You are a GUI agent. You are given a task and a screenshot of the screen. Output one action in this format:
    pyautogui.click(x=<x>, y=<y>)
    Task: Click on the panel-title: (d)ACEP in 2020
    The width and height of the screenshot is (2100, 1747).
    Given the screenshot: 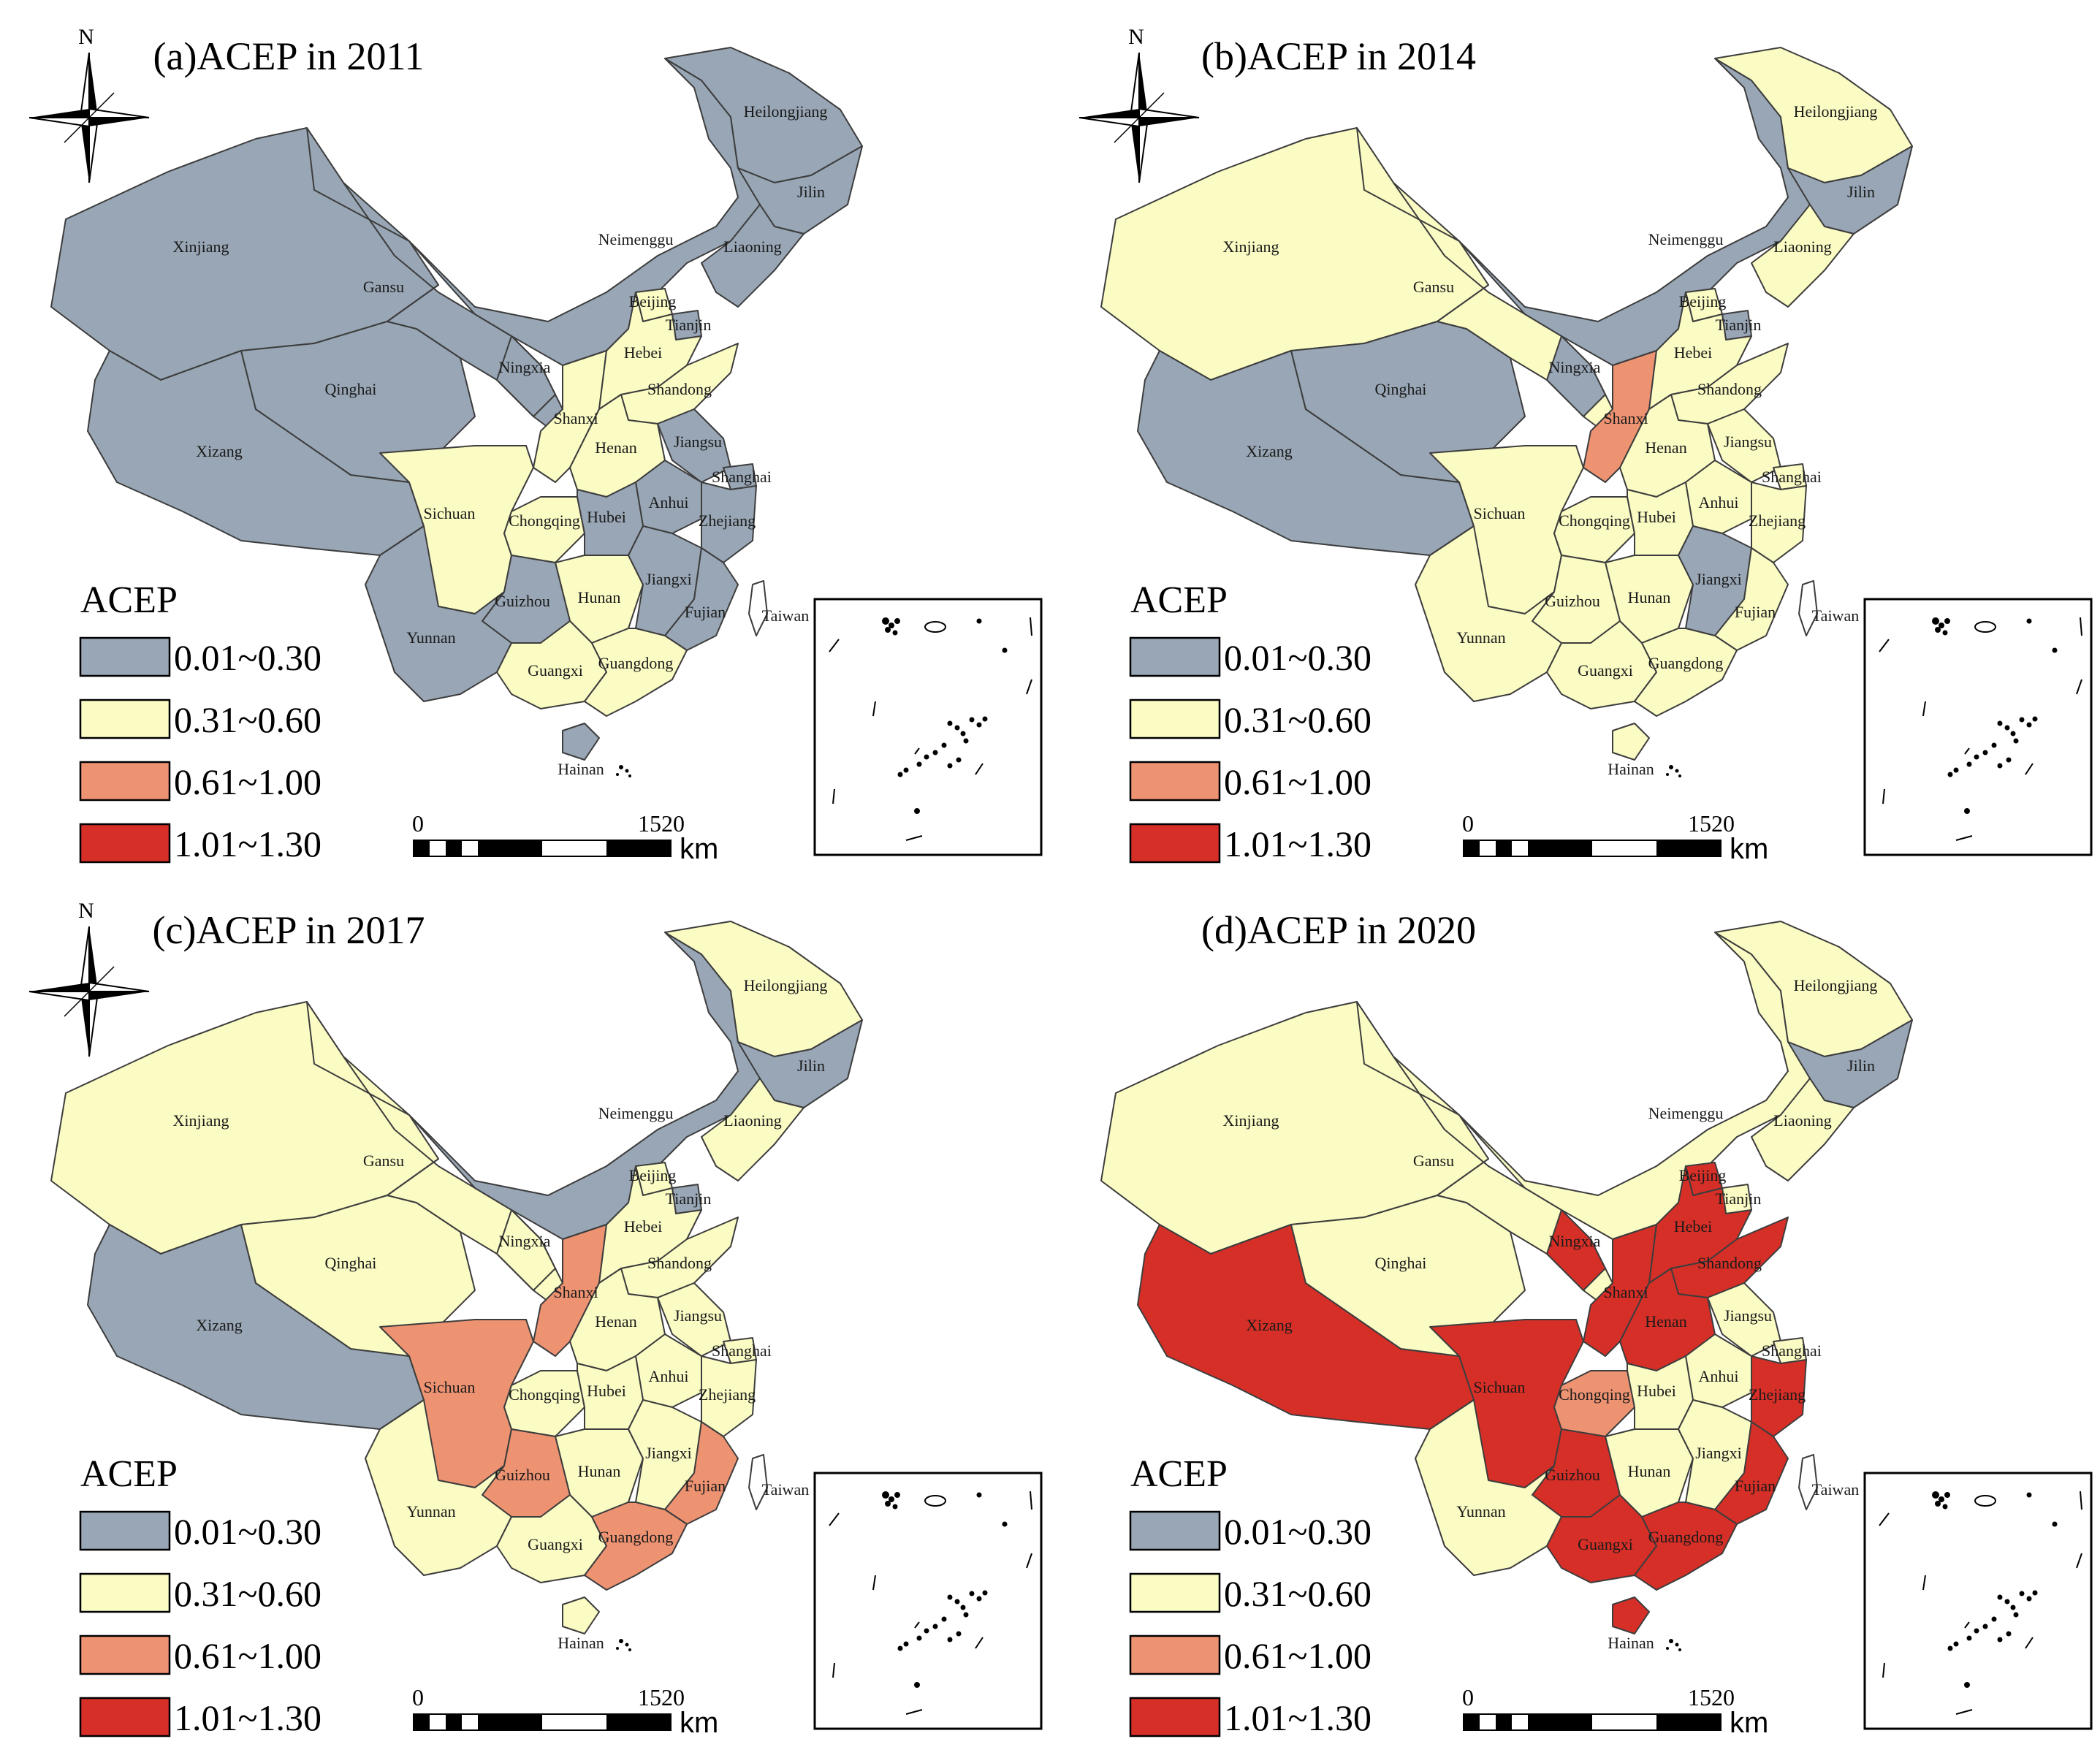 What is the action you would take?
    pyautogui.click(x=1338, y=930)
    